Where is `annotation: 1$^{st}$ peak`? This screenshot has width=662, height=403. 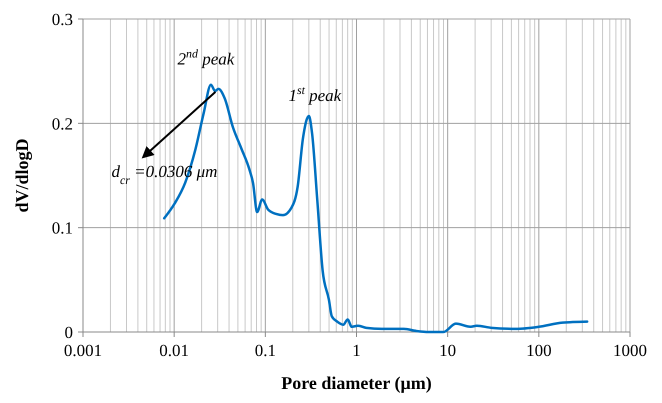
annotation: 1$^{st}$ peak is located at coordinates (315, 94).